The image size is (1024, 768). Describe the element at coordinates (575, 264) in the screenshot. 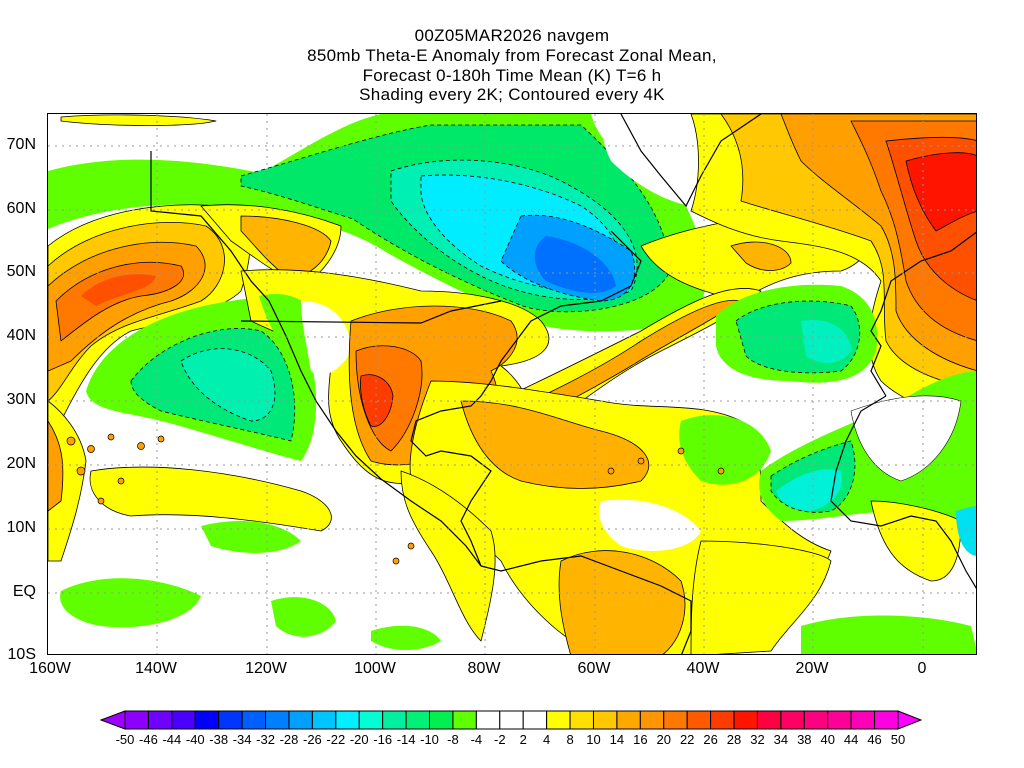

I see `shade-blue-labrador` at that location.